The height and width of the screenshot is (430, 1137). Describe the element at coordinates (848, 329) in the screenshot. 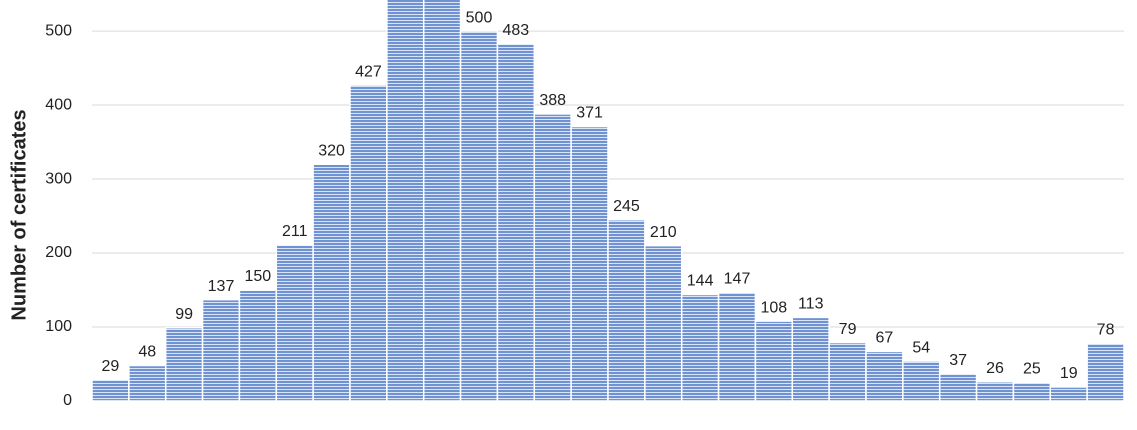

I see `data-label: 79` at that location.